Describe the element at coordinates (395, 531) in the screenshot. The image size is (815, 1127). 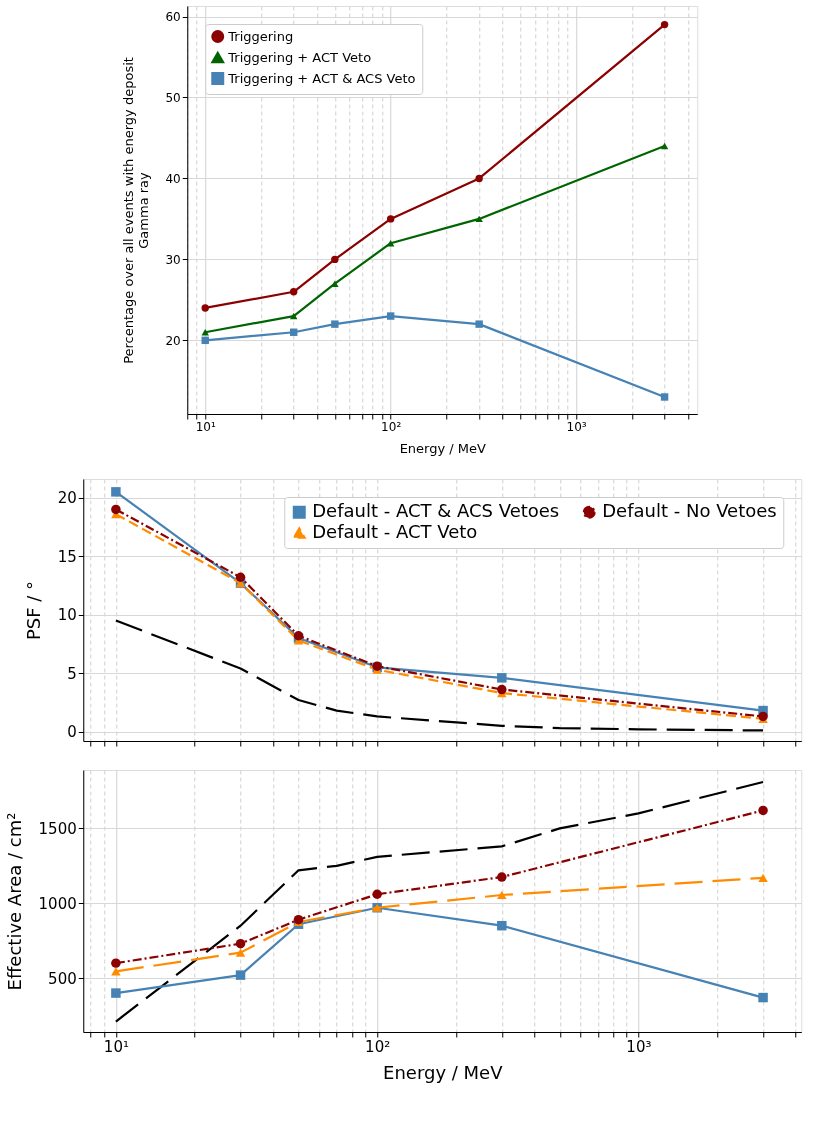
I see `legend-label: Default - ACT Veto` at that location.